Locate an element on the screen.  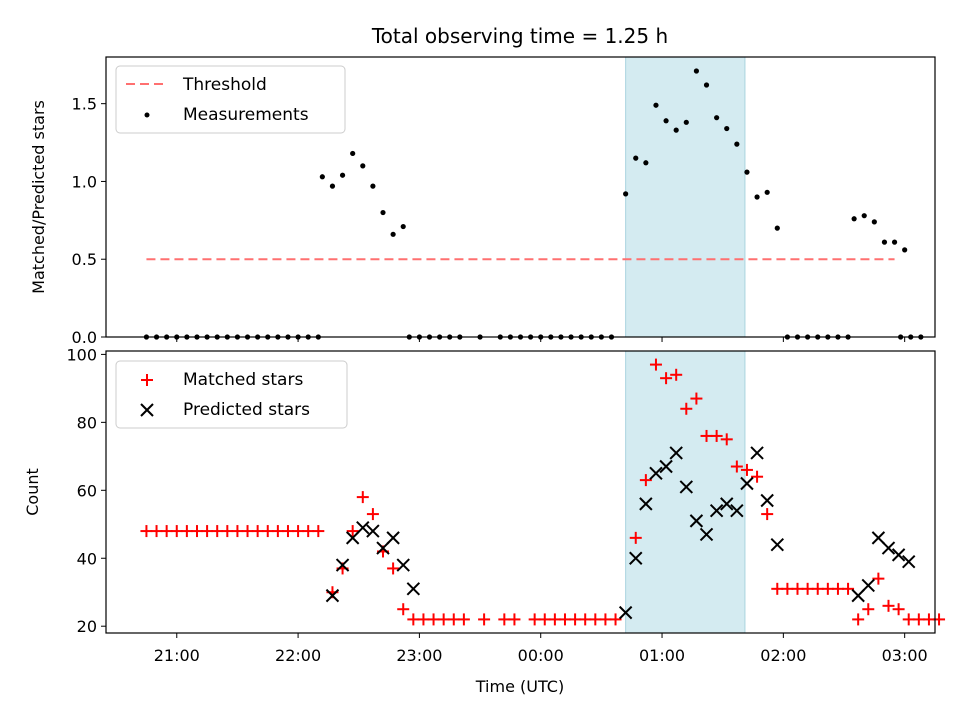
legend-measurements-label: Measurements is located at coordinates (246, 115).